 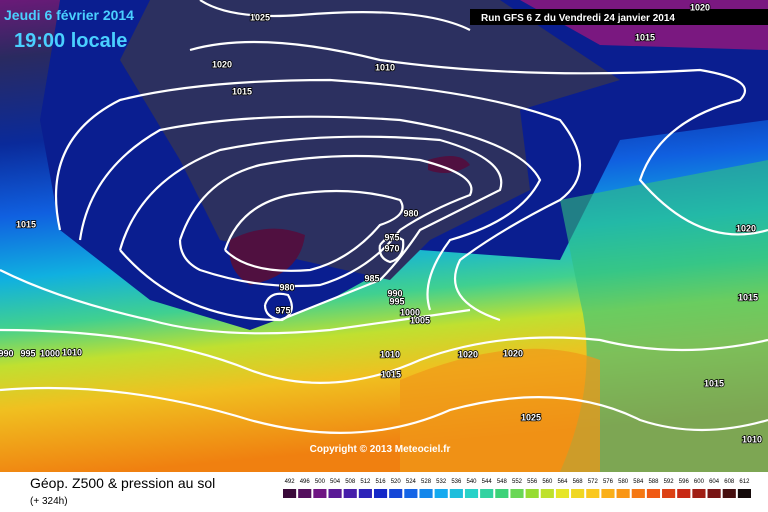 What do you see at coordinates (396, 482) in the screenshot?
I see `legend-label: 520` at bounding box center [396, 482].